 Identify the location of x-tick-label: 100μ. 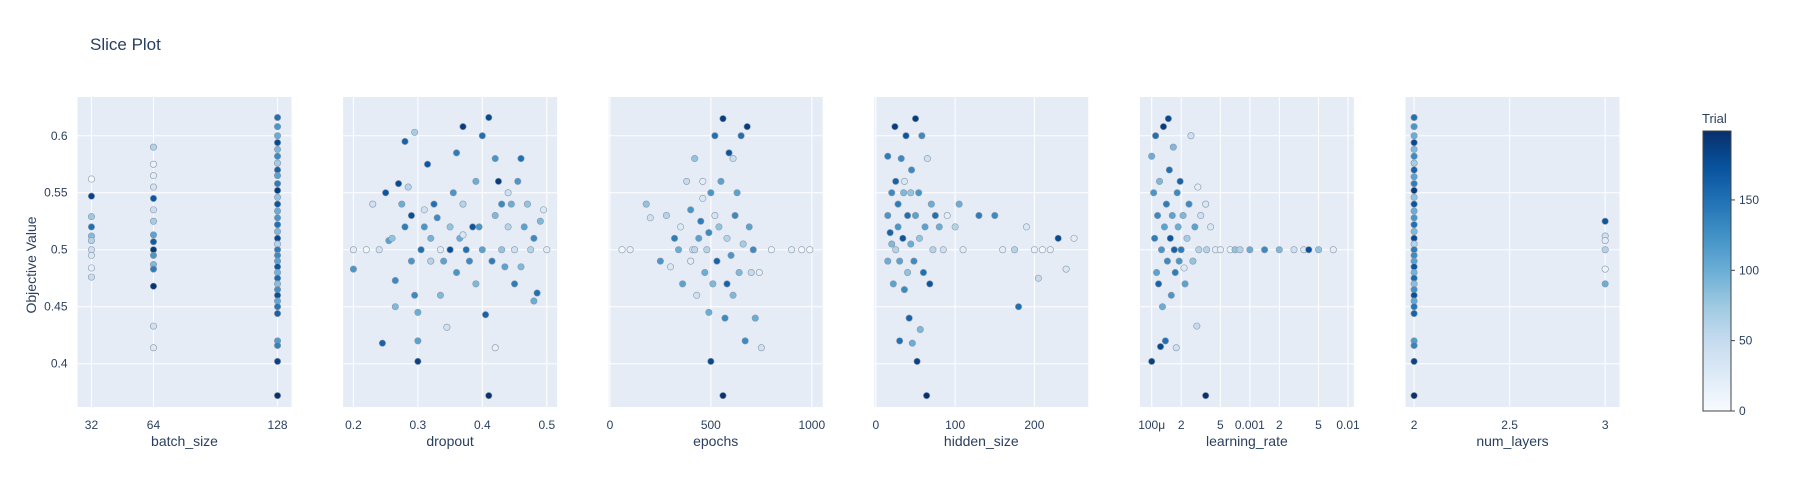
(1151, 425).